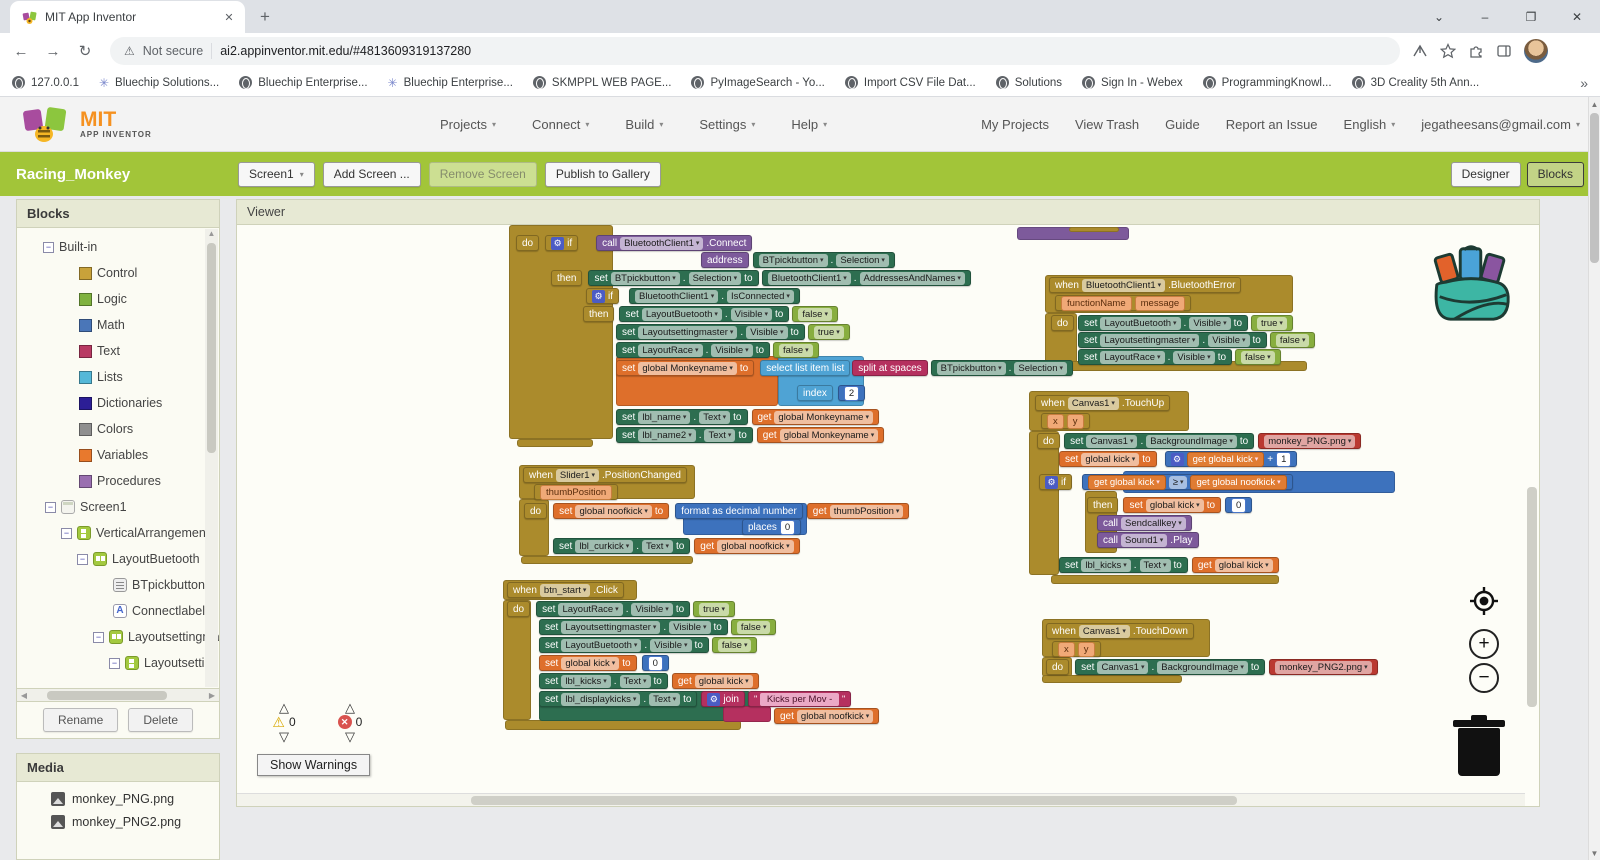  I want to click on event-parameter: functionName, so click(1096, 303).